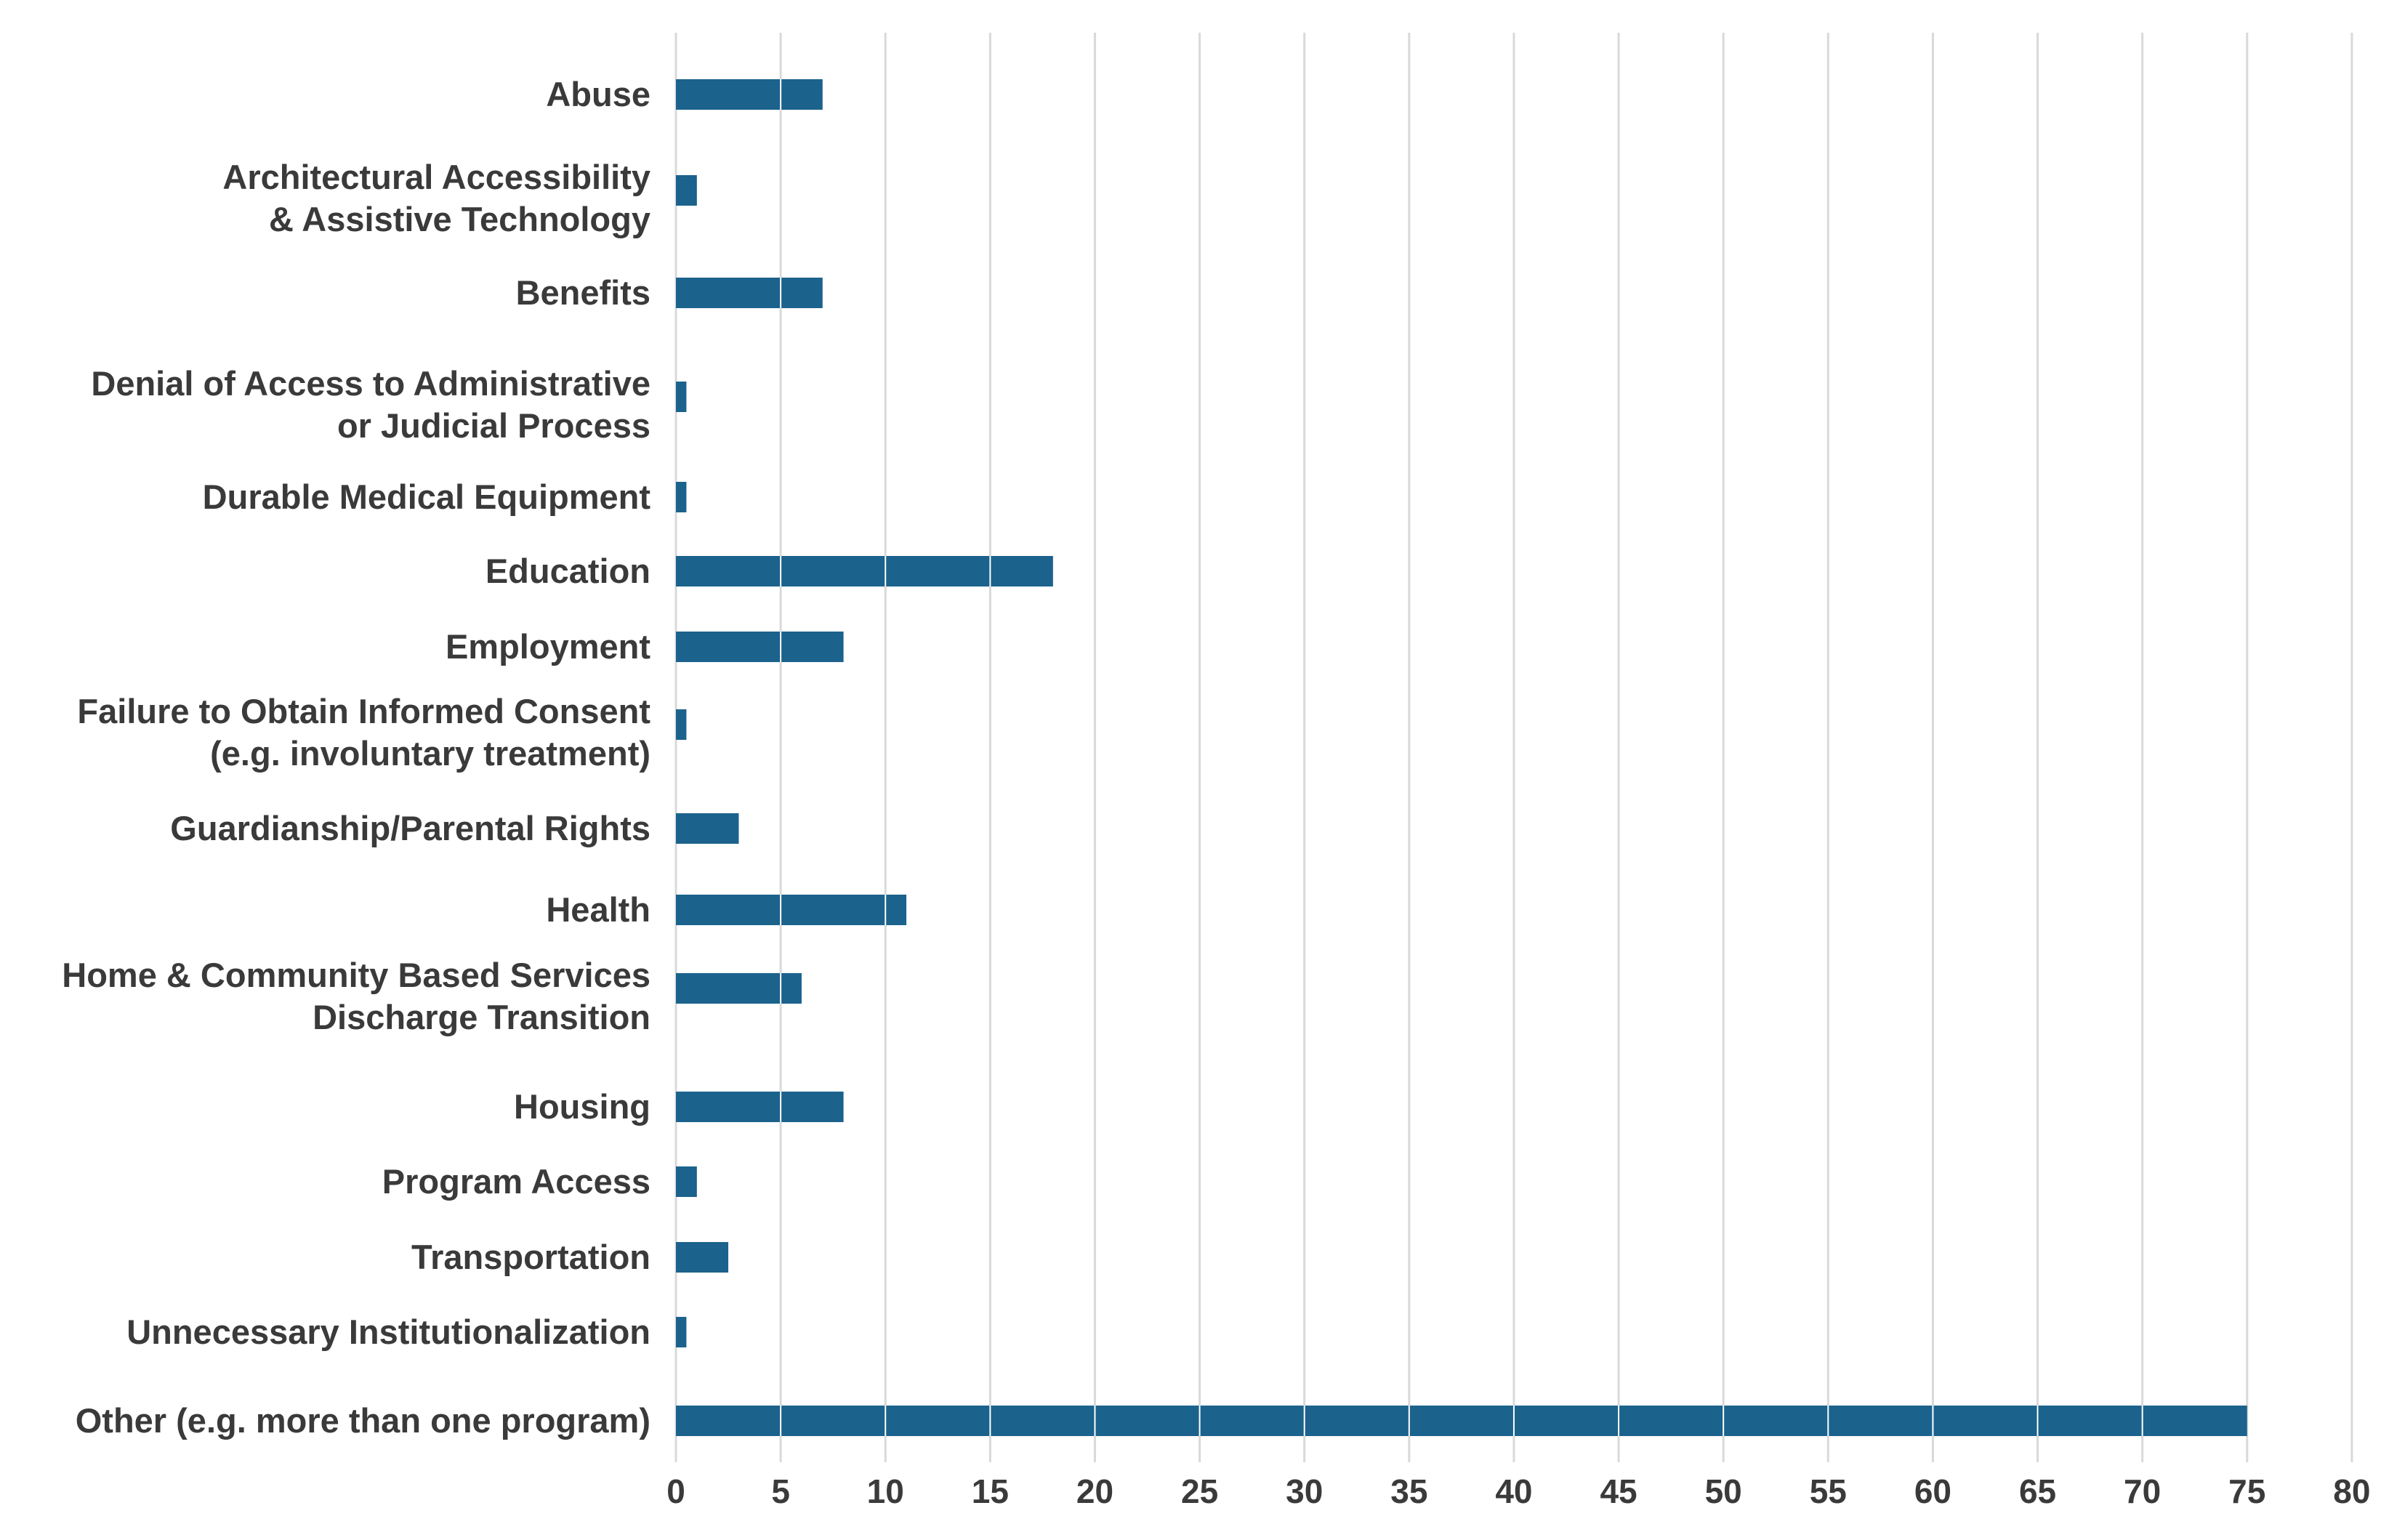 This screenshot has width=2397, height=1540. Describe the element at coordinates (2142, 1491) in the screenshot. I see `x-tick-label-70: 70` at that location.